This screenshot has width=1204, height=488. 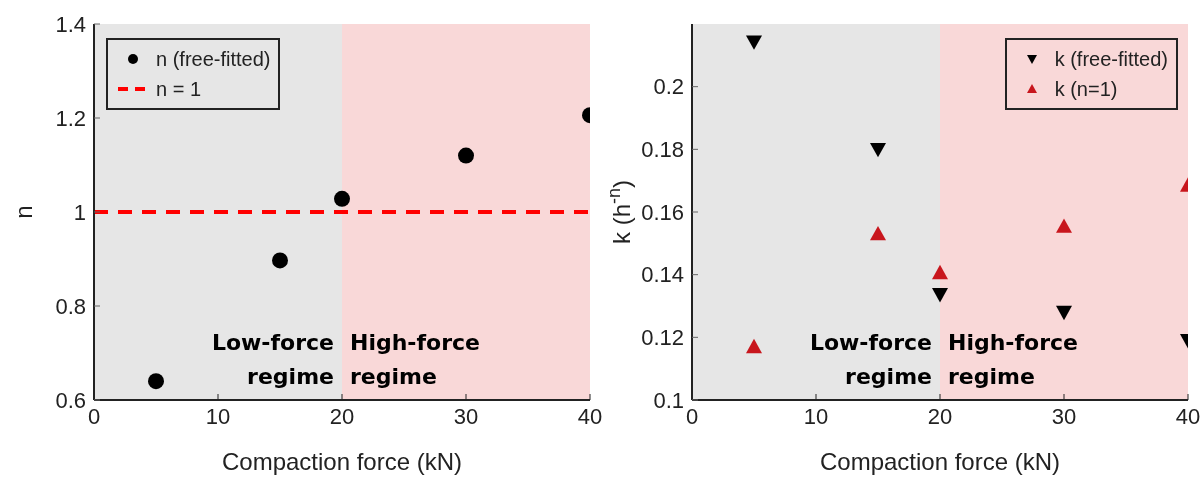 What do you see at coordinates (1086, 89) in the screenshot?
I see `legend-label: k (n=1)` at bounding box center [1086, 89].